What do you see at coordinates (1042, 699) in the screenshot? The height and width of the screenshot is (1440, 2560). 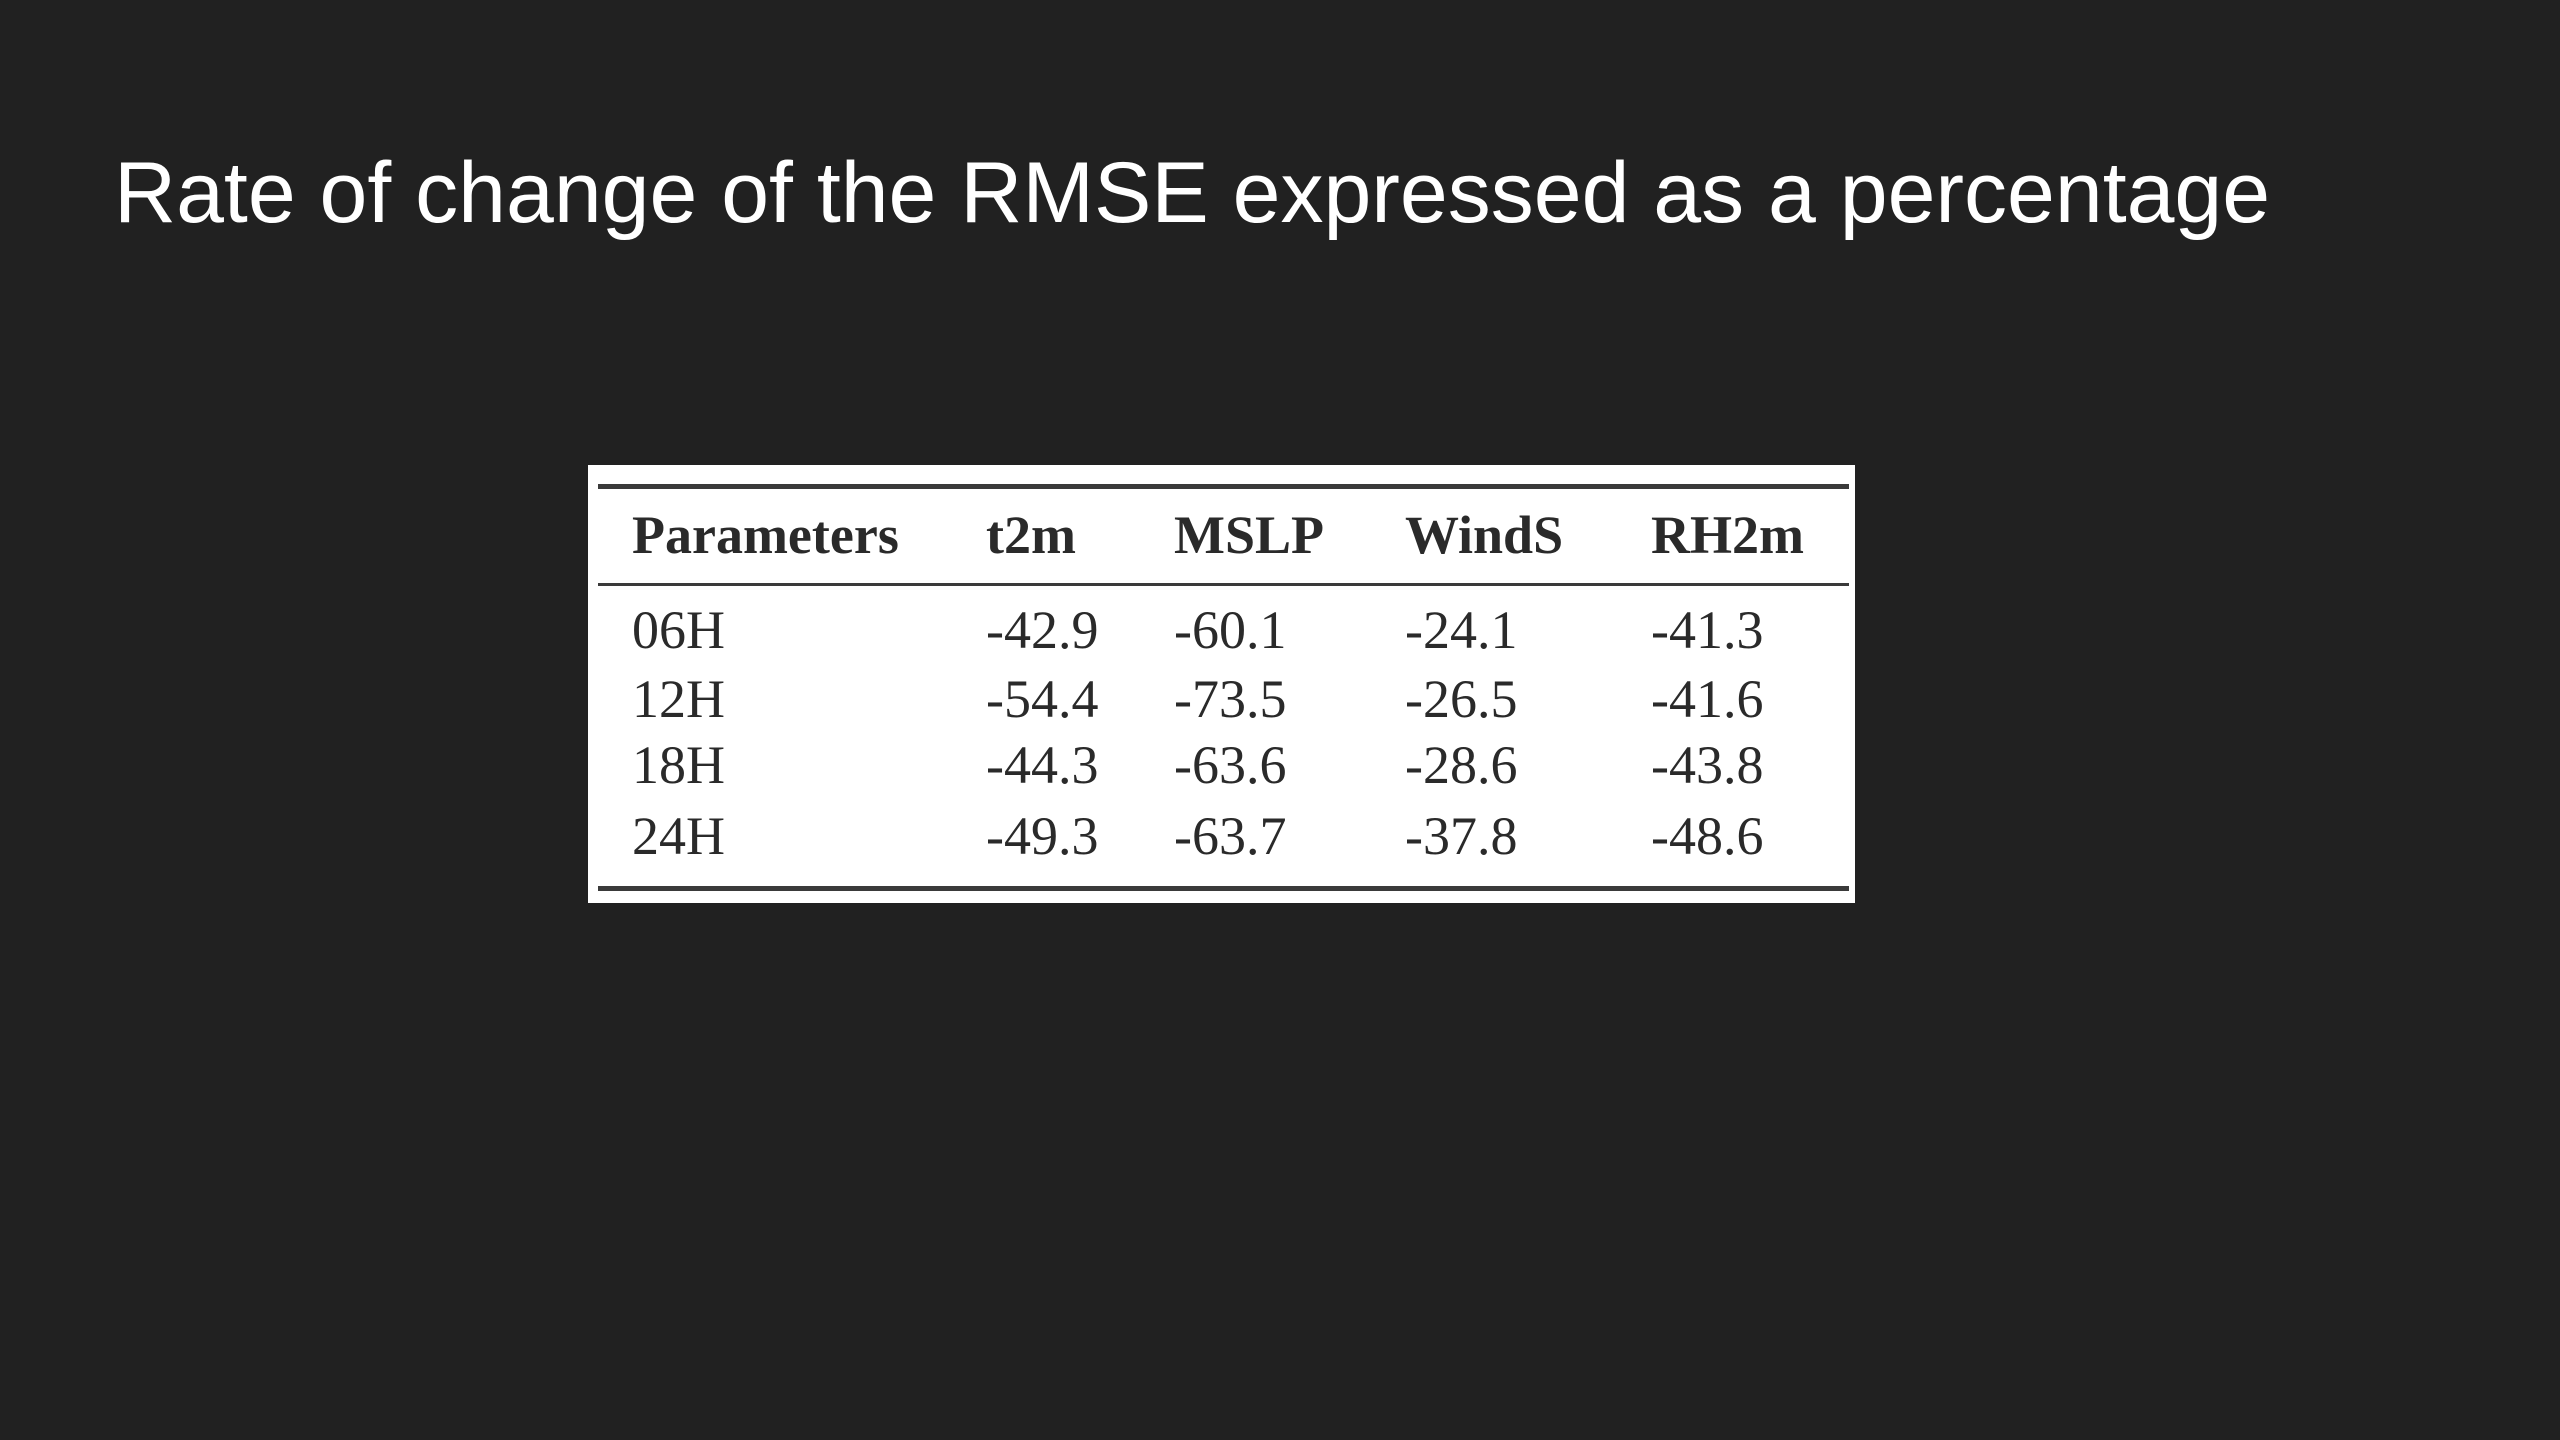 I see `table-cell: -54.4` at bounding box center [1042, 699].